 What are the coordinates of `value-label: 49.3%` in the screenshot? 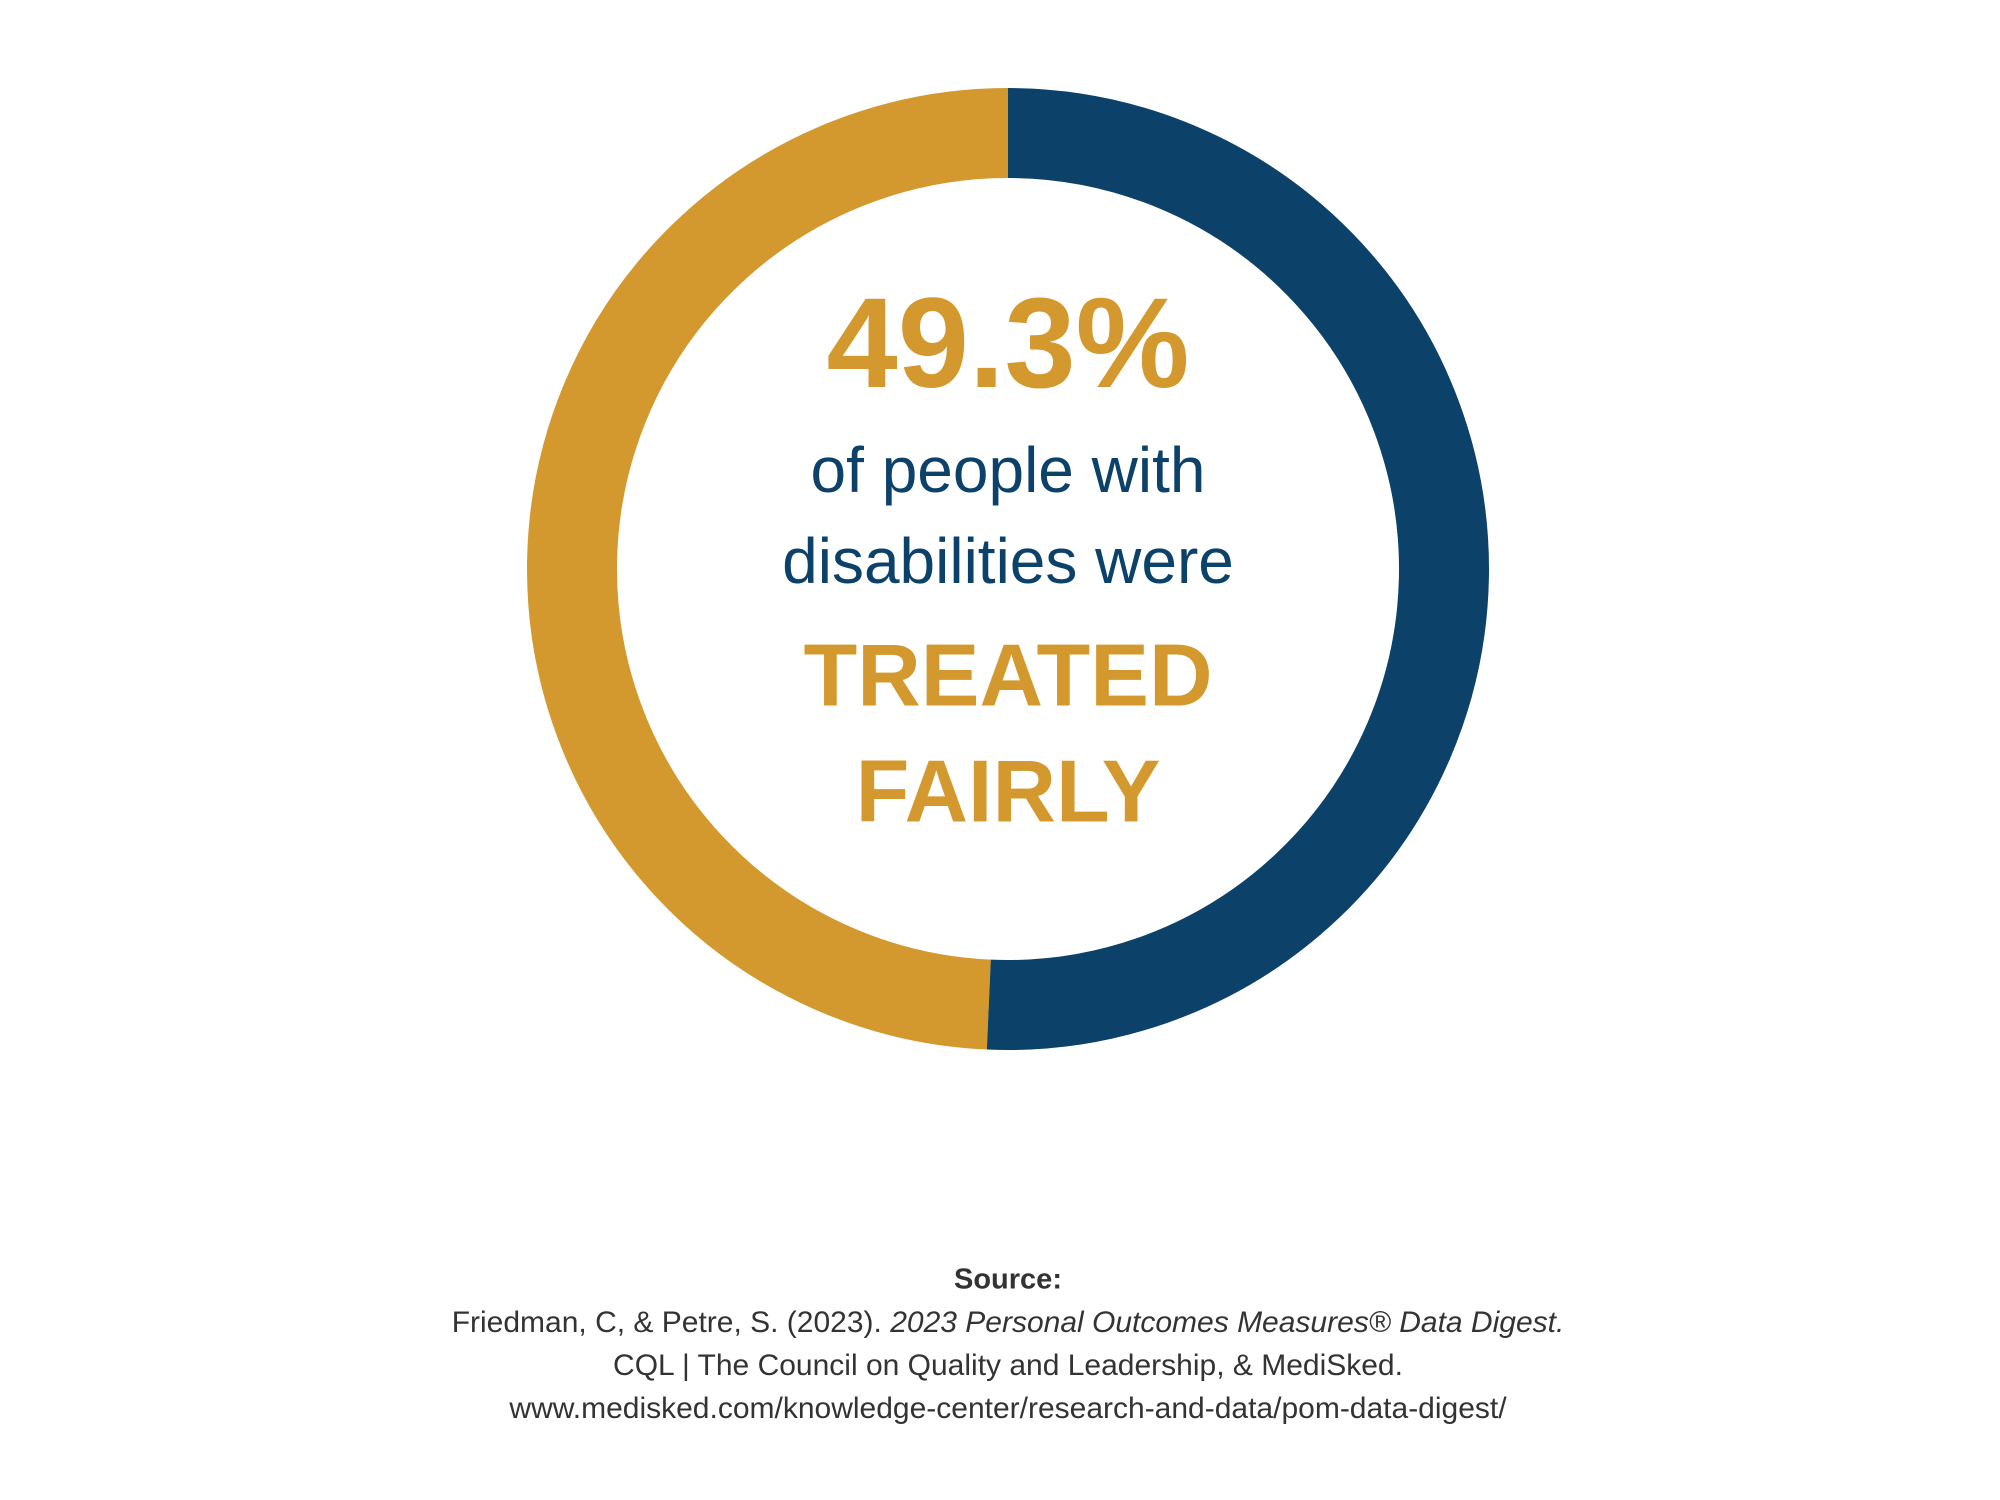 It's located at (1008, 343).